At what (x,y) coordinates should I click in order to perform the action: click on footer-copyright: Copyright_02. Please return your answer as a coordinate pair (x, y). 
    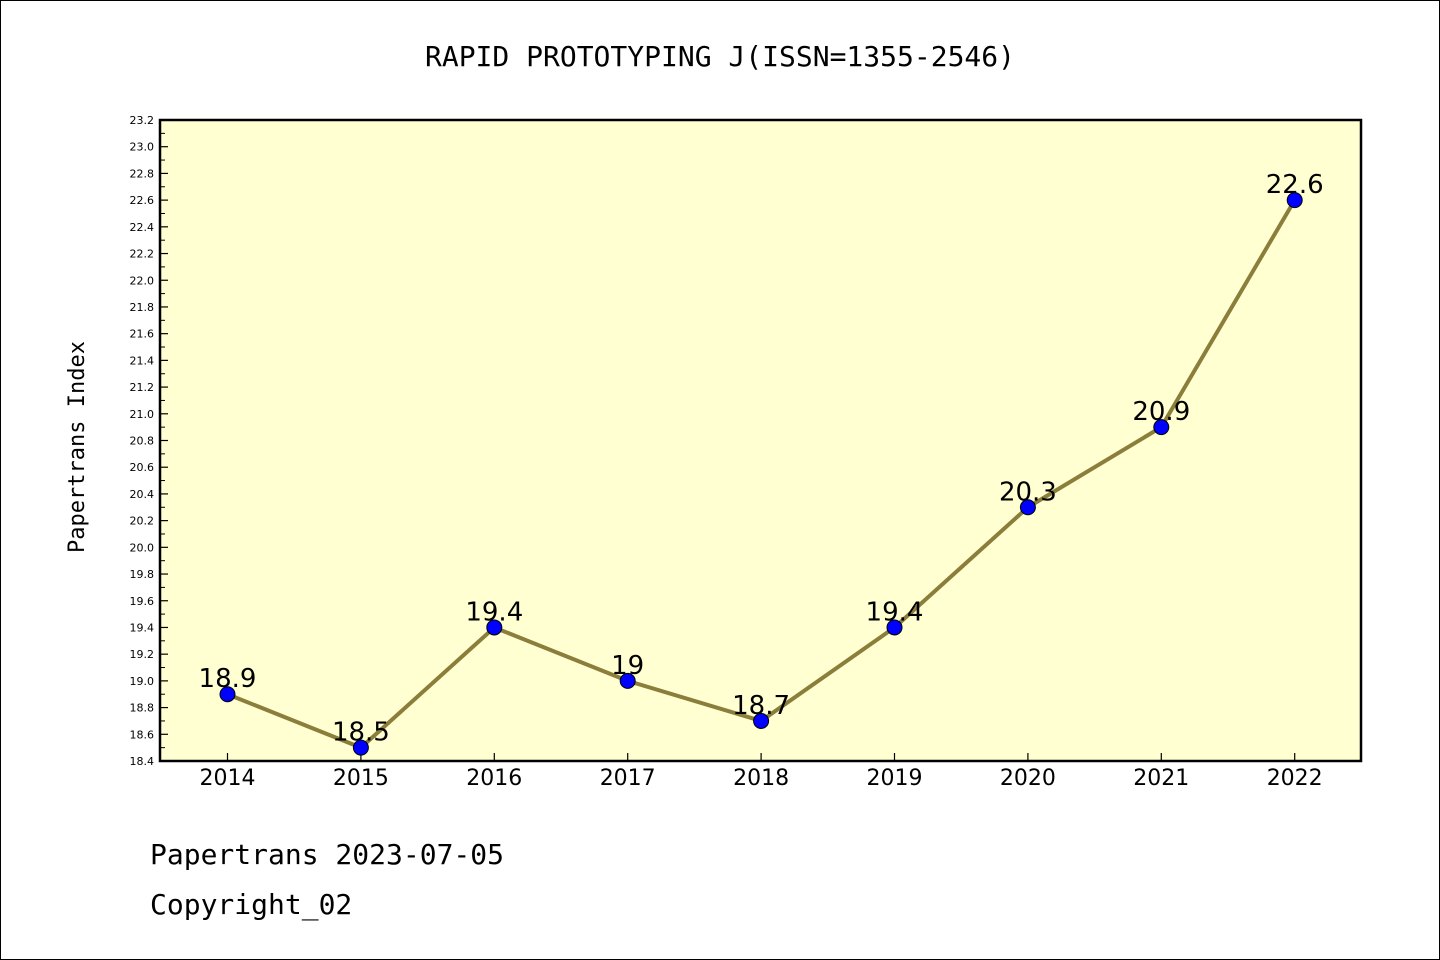
    Looking at the image, I should click on (251, 905).